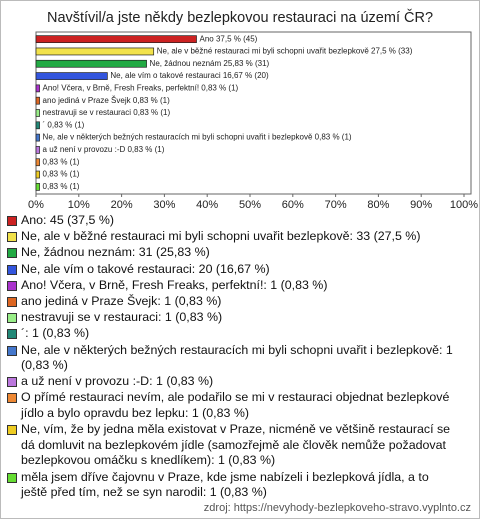  Describe the element at coordinates (122, 205) in the screenshot. I see `x-tick-label: 20%` at that location.